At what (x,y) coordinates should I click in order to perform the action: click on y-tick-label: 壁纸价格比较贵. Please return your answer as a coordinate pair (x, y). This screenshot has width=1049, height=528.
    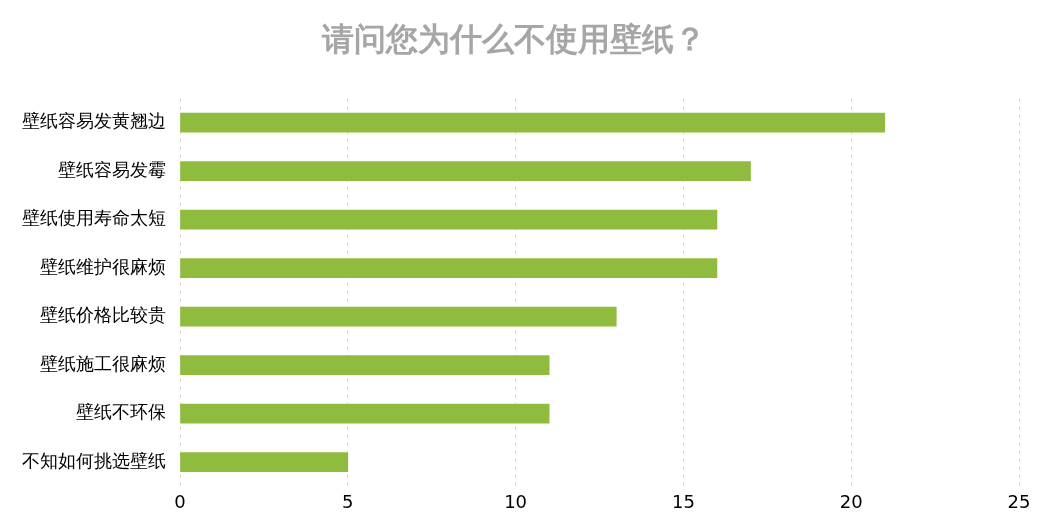
    Looking at the image, I should click on (103, 315).